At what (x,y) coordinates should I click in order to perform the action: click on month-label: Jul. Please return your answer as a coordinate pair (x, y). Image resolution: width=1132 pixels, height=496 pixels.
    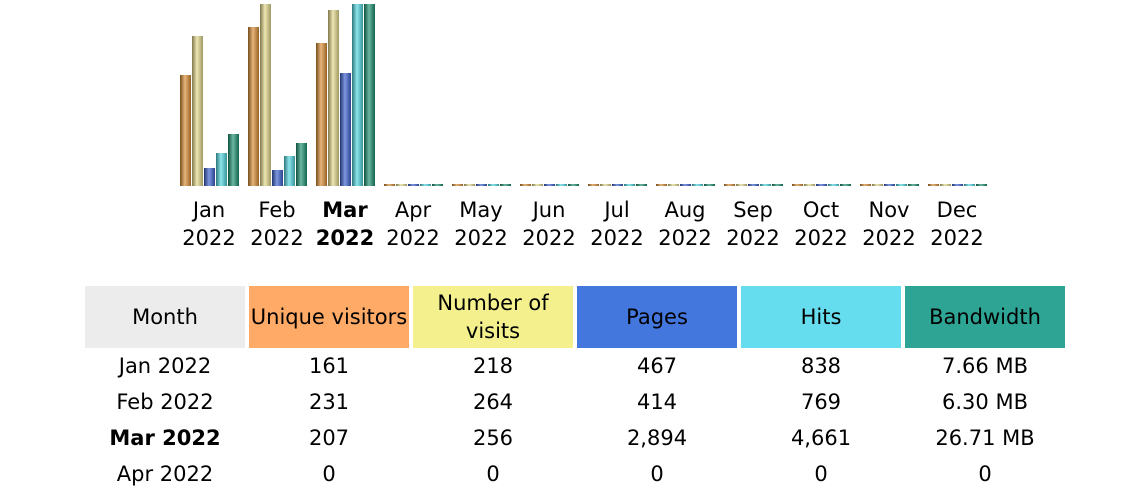
    Looking at the image, I should click on (615, 210).